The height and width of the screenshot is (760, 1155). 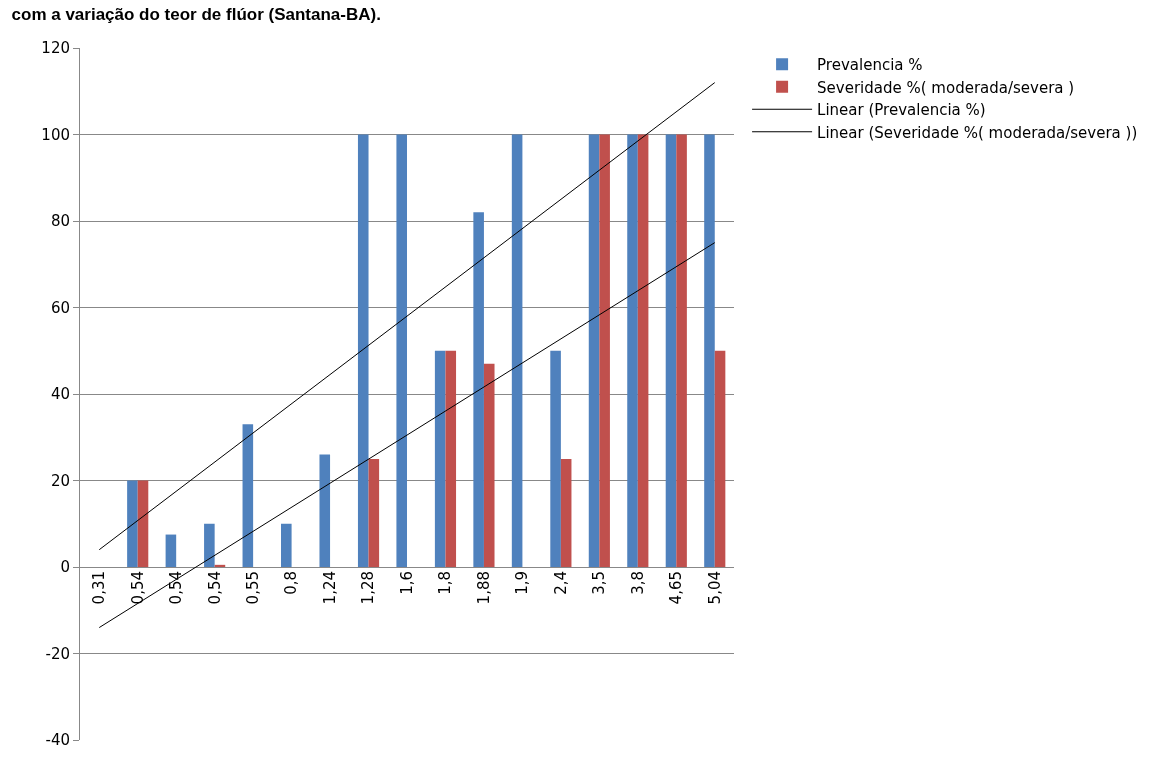 I want to click on y-tick-label: 20, so click(x=60, y=480).